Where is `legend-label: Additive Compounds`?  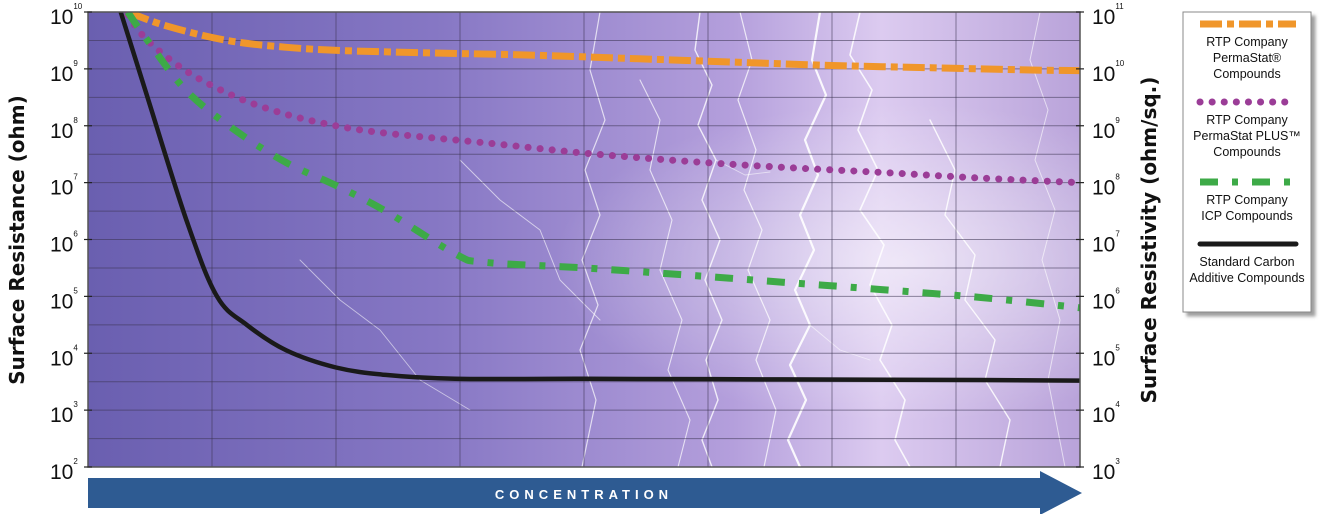 legend-label: Additive Compounds is located at coordinates (1246, 278).